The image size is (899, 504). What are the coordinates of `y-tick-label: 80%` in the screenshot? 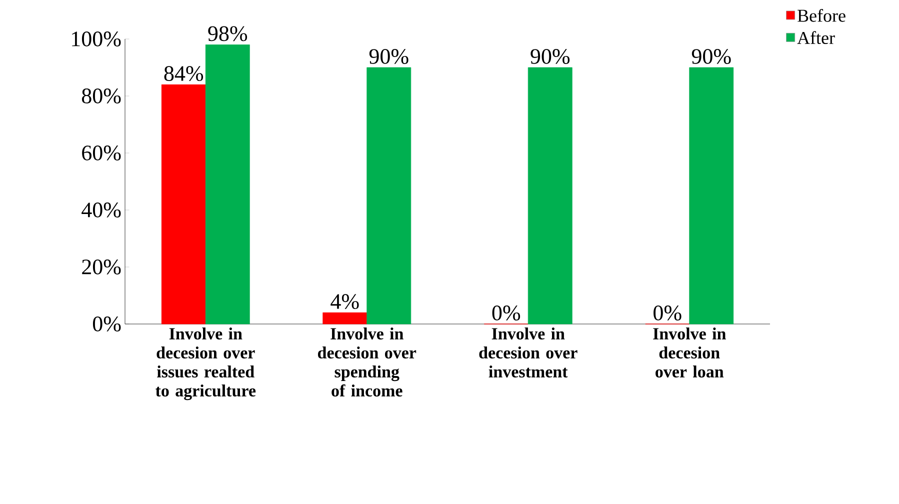 It's located at (101, 96).